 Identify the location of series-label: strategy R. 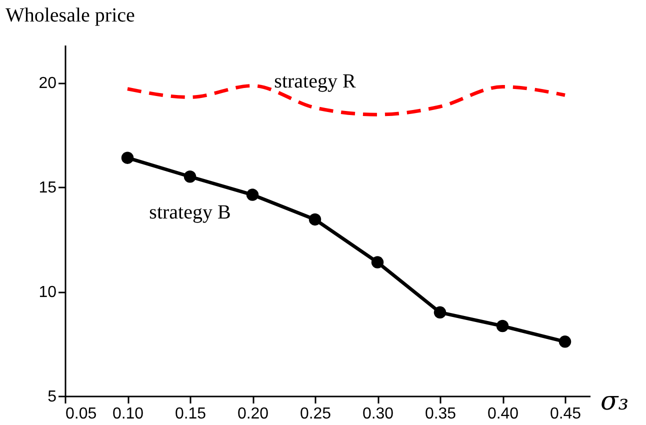
(315, 81).